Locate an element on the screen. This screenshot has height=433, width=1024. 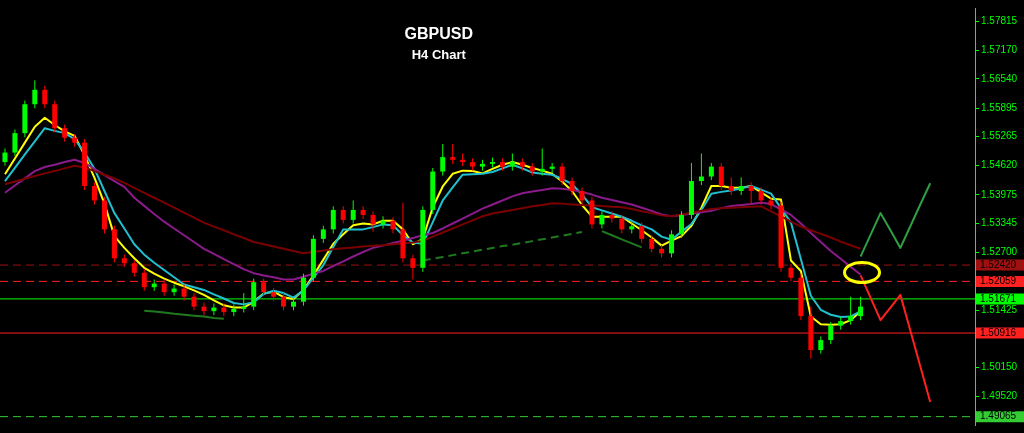
y-tick-label: 1.50150 is located at coordinates (999, 367).